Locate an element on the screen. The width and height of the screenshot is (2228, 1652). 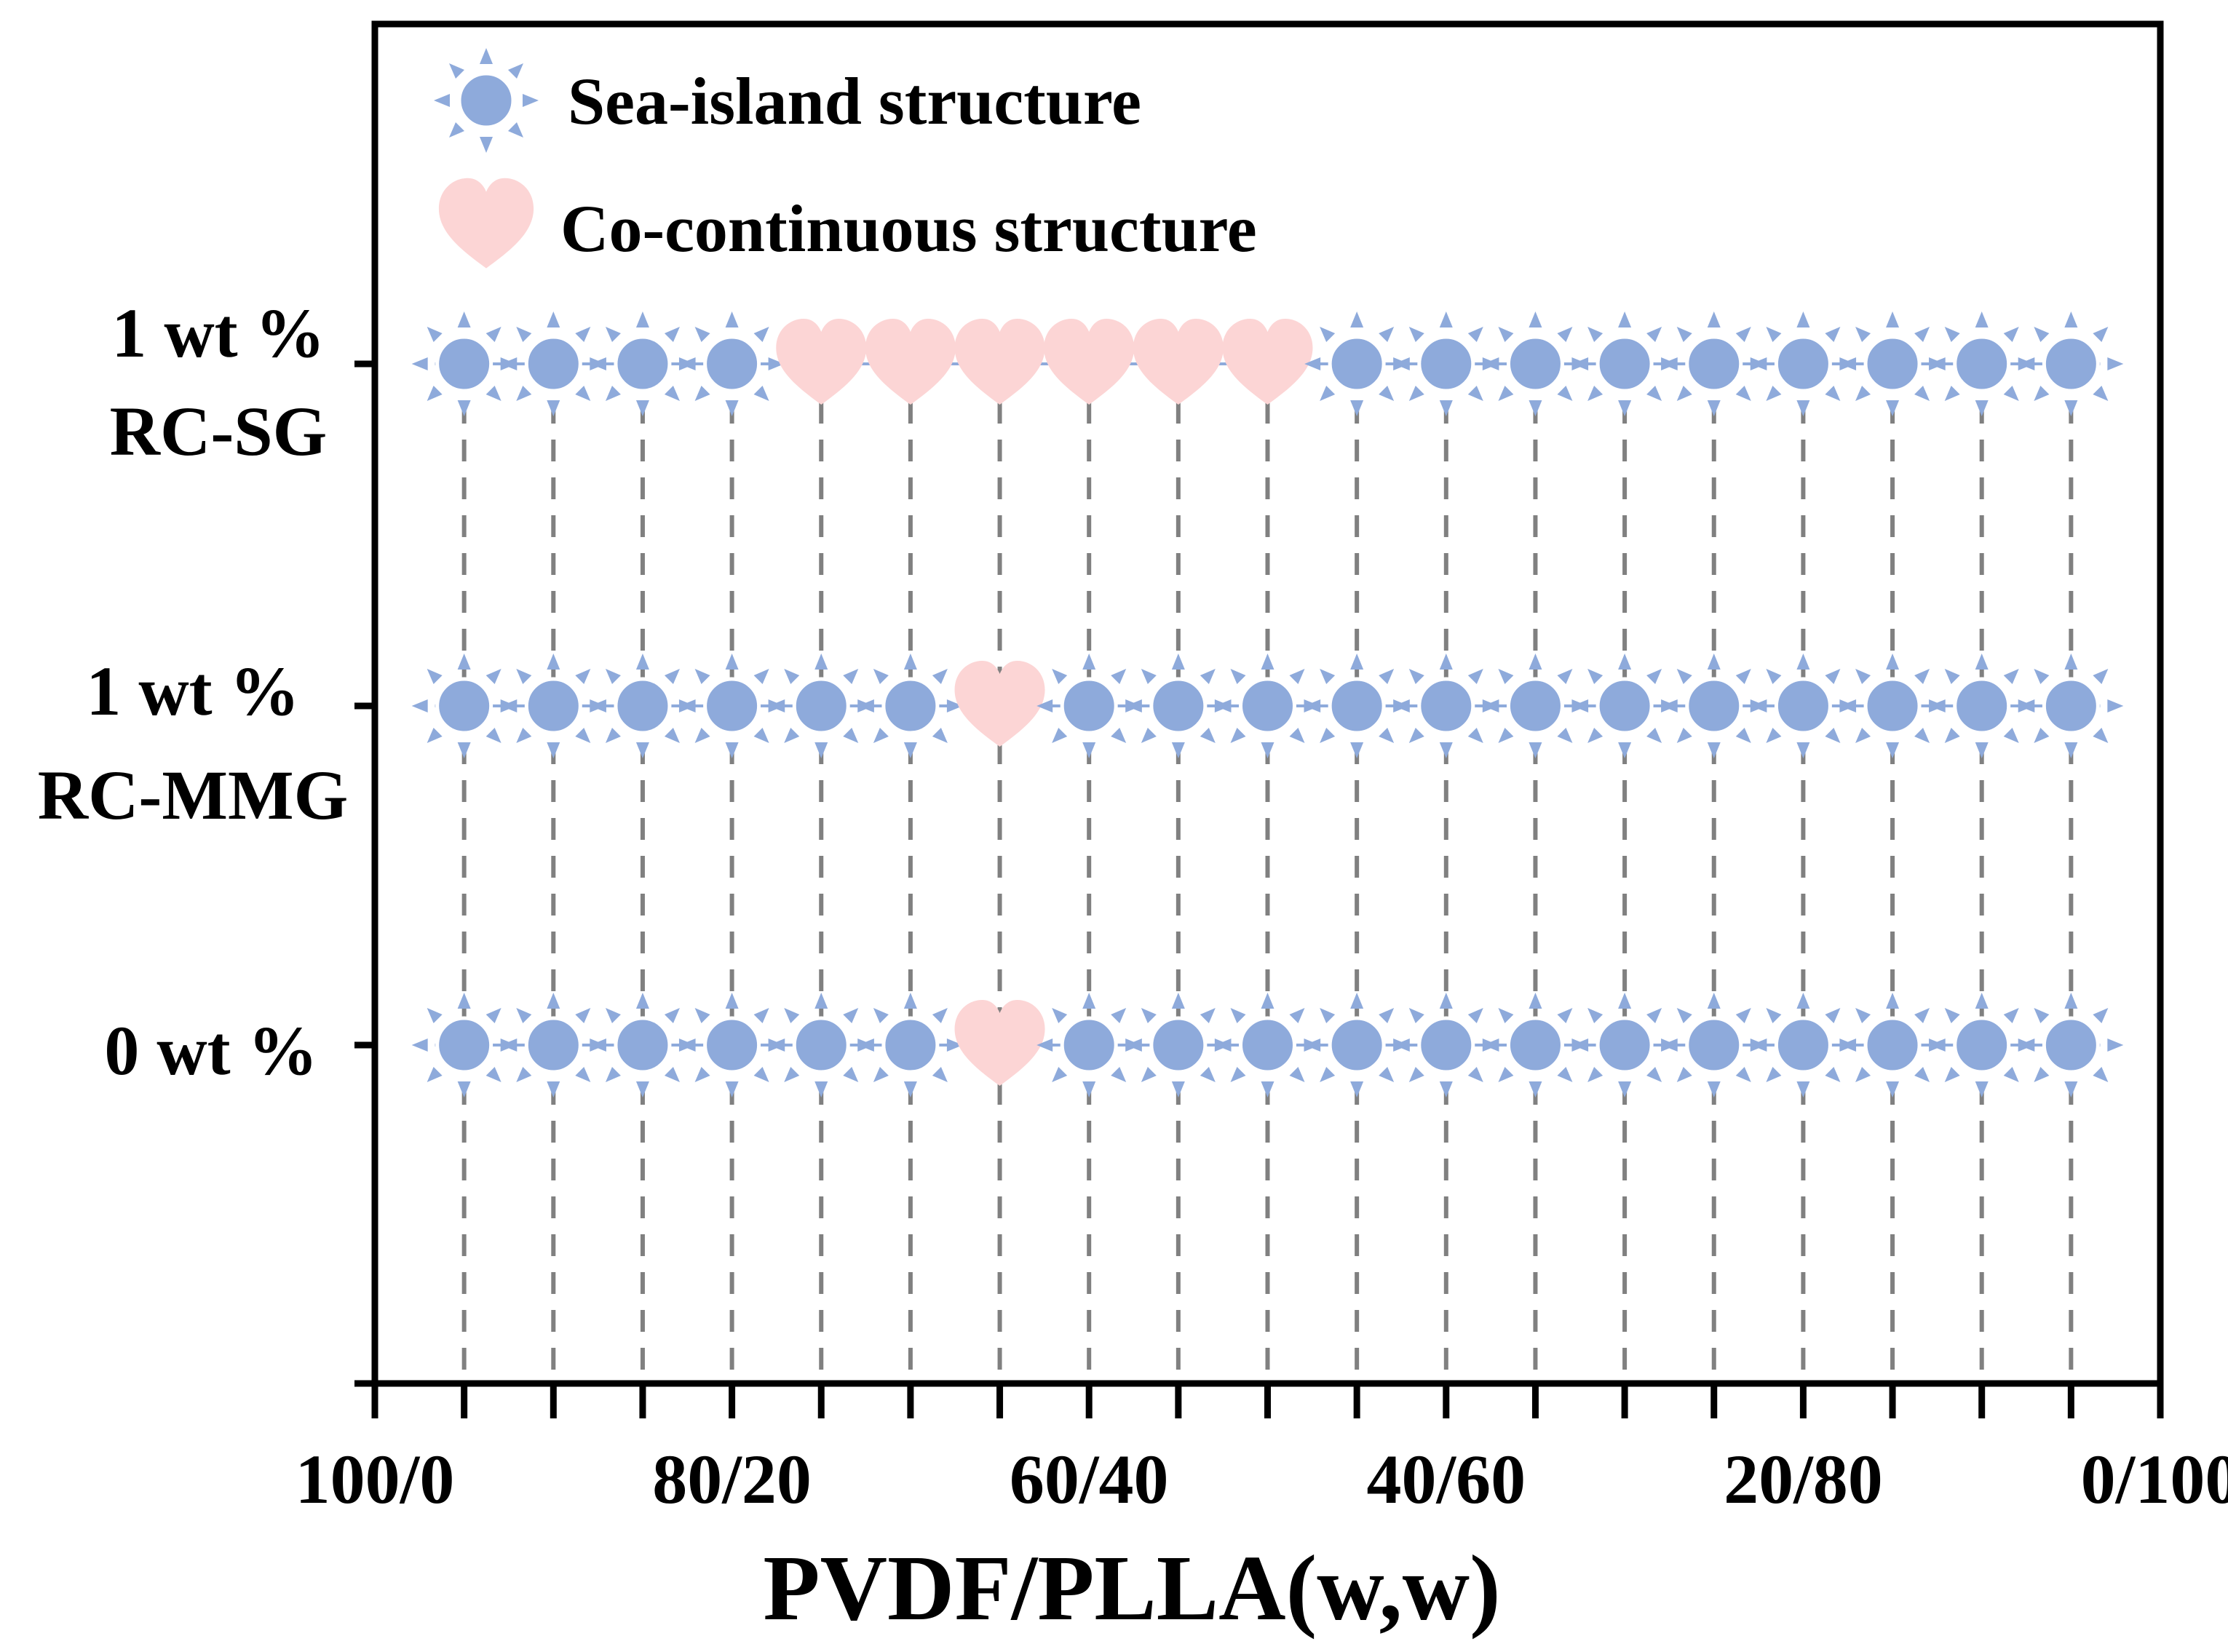
x-tick-label-0: 100/0 is located at coordinates (376, 1479).